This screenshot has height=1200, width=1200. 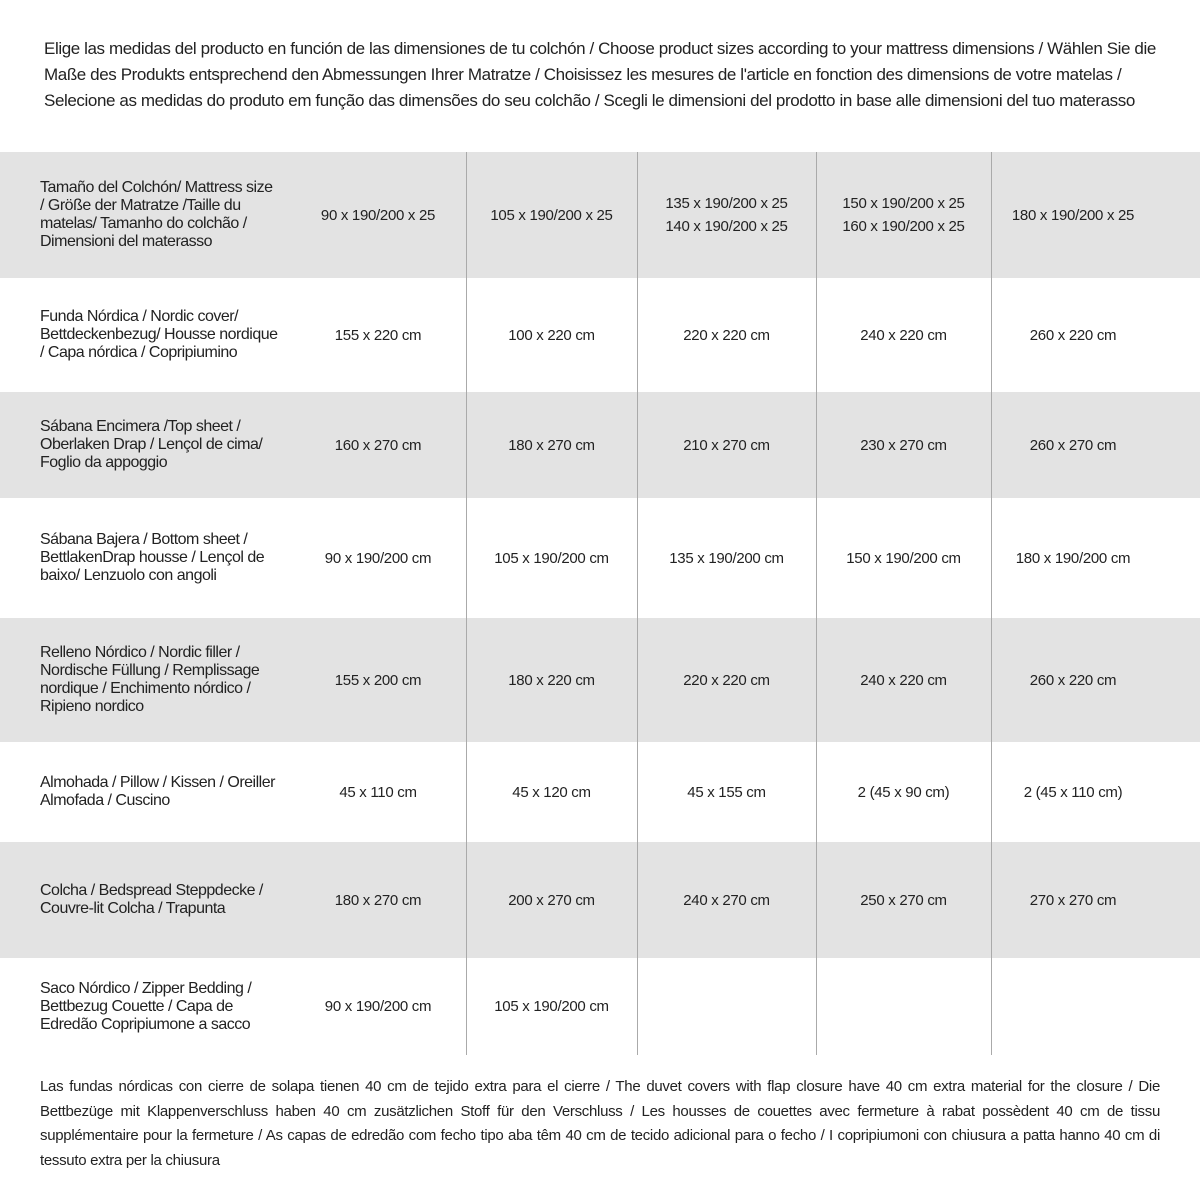 What do you see at coordinates (726, 215) in the screenshot?
I see `size-cell: 135 x 190/200 x 25 140 x 190/200 x 25` at bounding box center [726, 215].